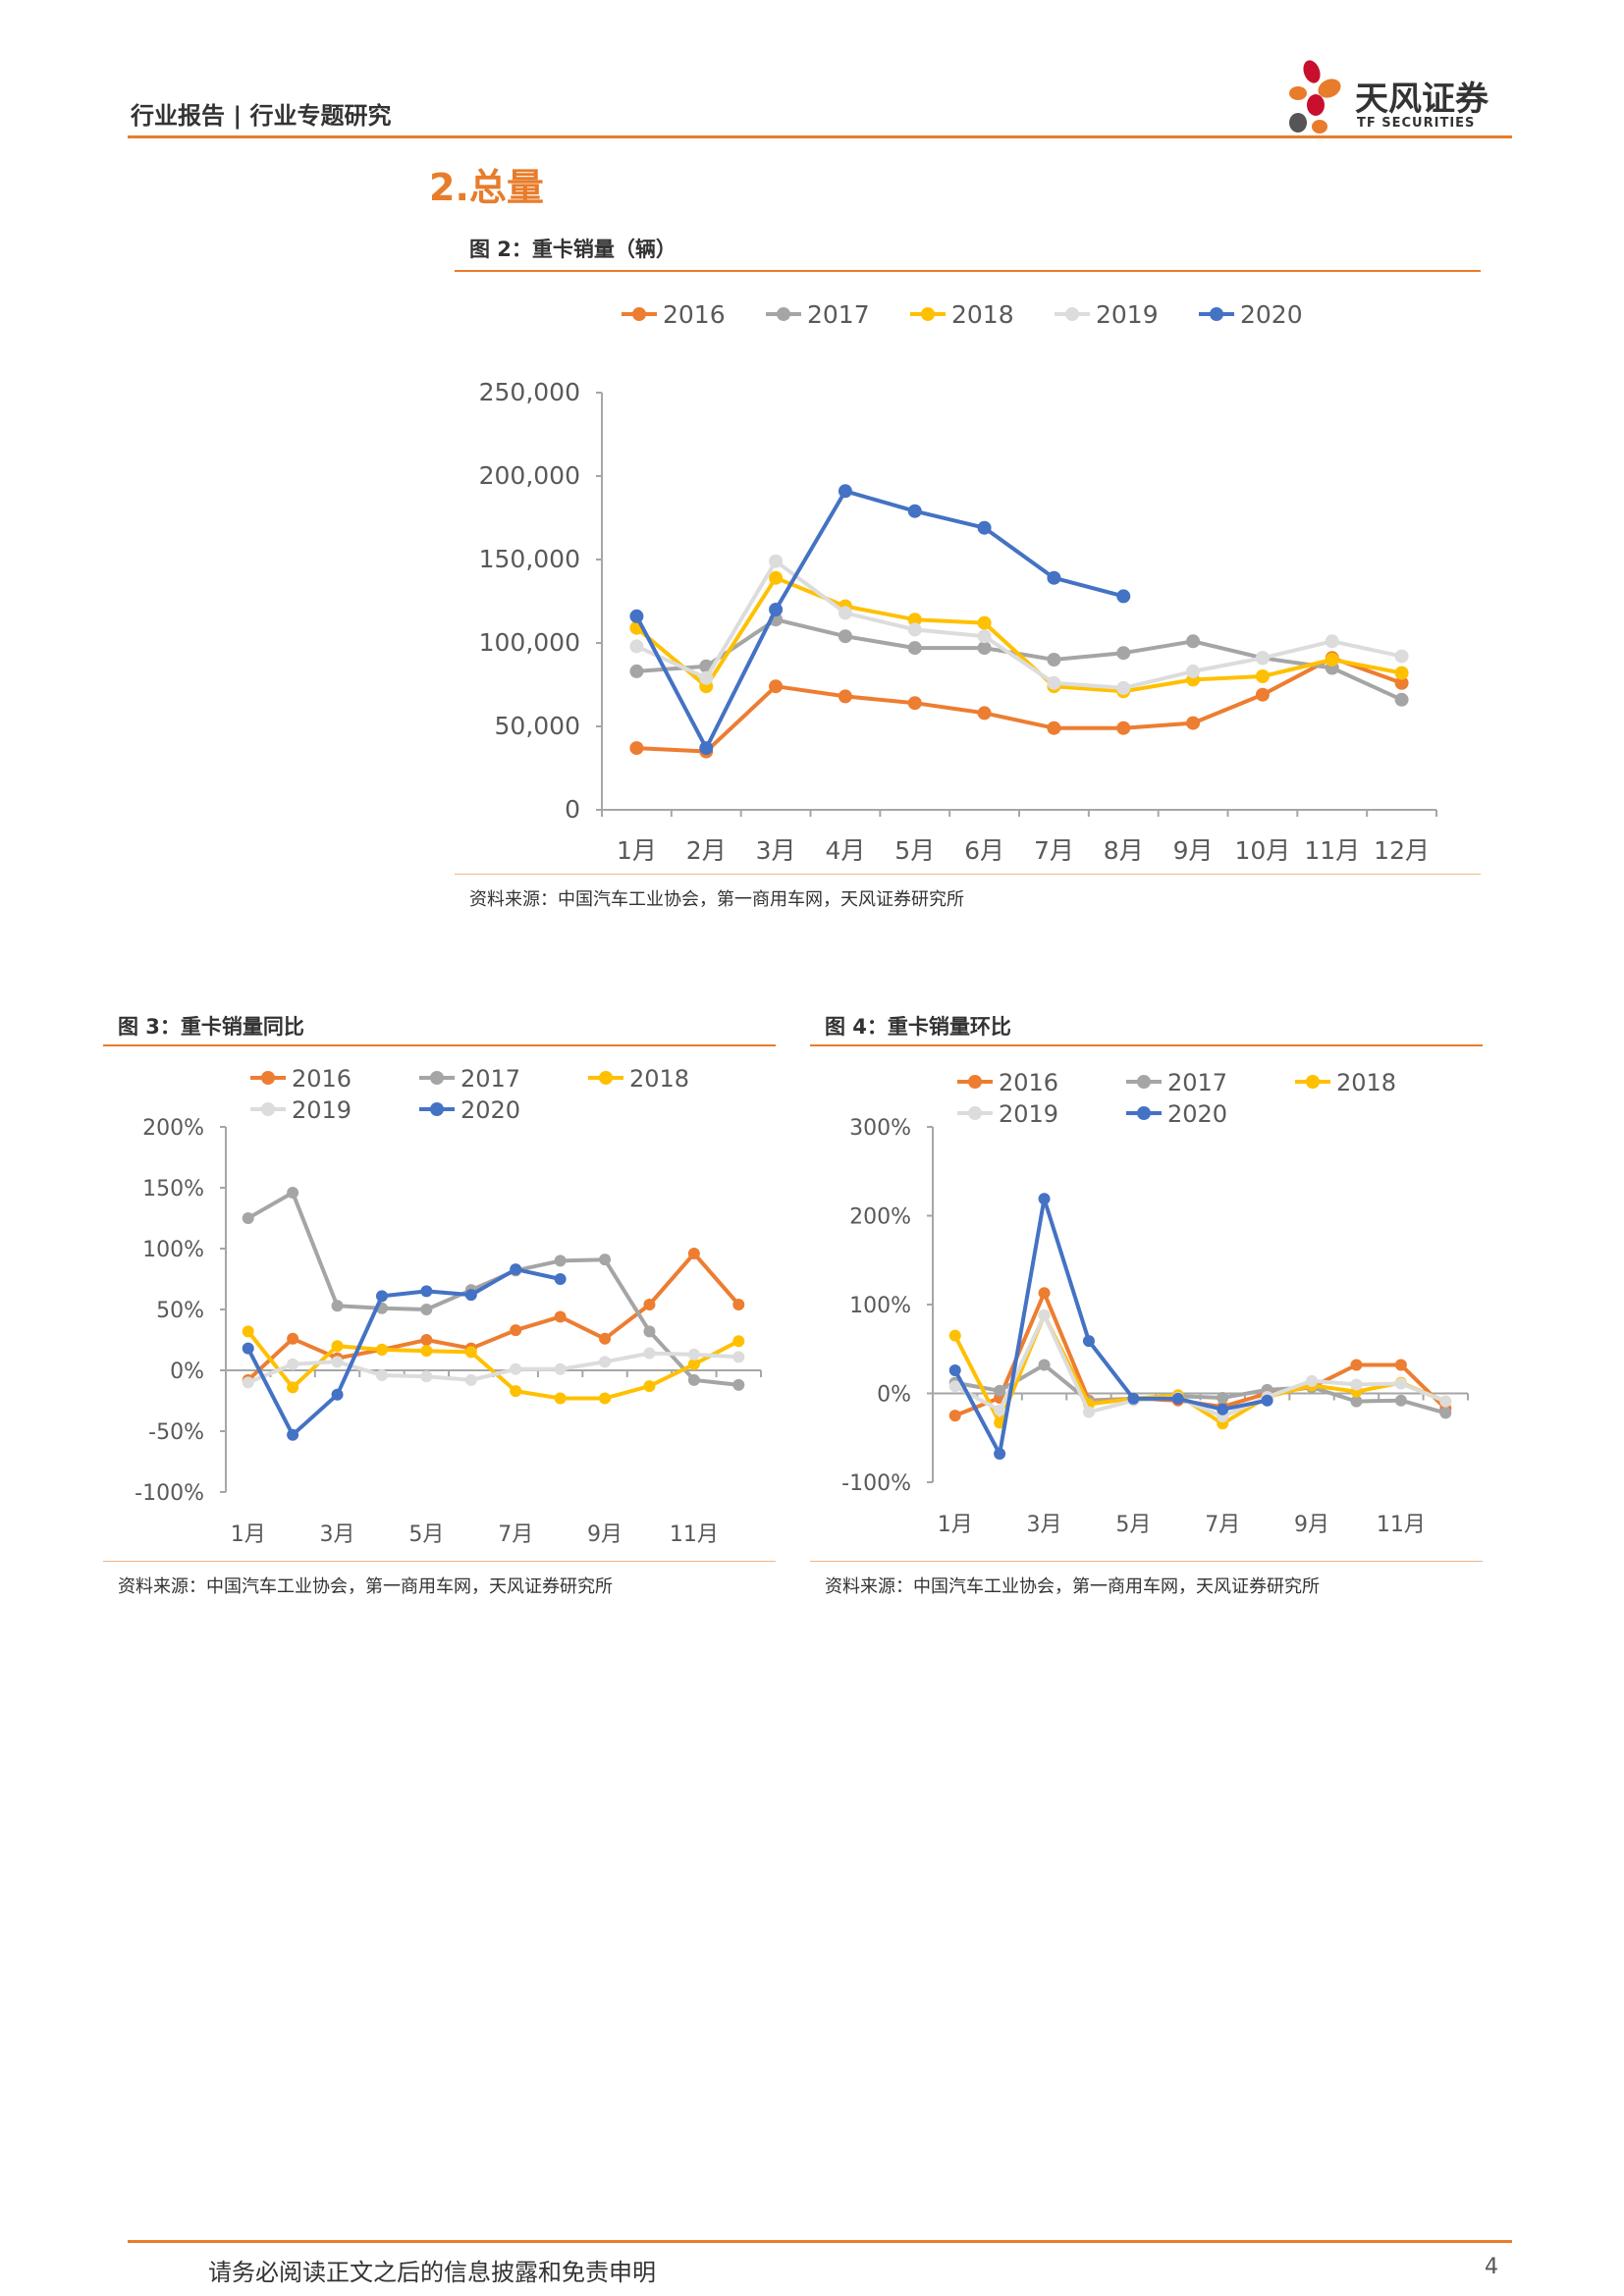 The height and width of the screenshot is (2296, 1624). What do you see at coordinates (1054, 851) in the screenshot?
I see `x-tick-label: 7月` at bounding box center [1054, 851].